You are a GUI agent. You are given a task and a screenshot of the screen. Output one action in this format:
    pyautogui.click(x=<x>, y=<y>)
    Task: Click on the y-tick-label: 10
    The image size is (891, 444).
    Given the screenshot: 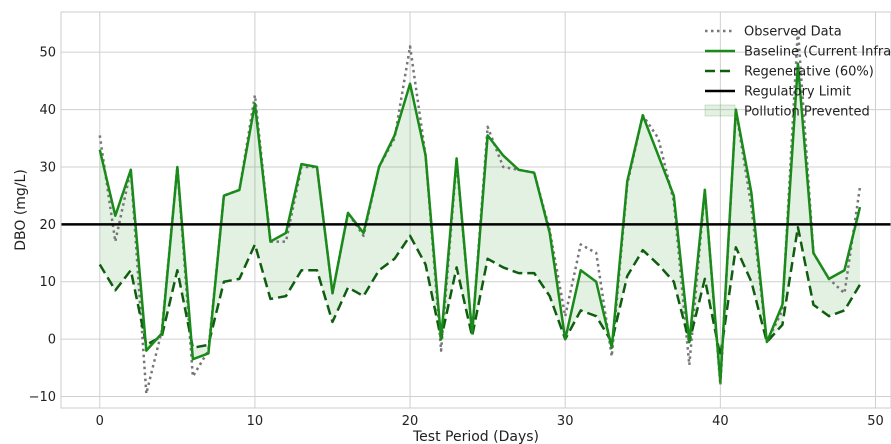 What is the action you would take?
    pyautogui.click(x=47, y=282)
    